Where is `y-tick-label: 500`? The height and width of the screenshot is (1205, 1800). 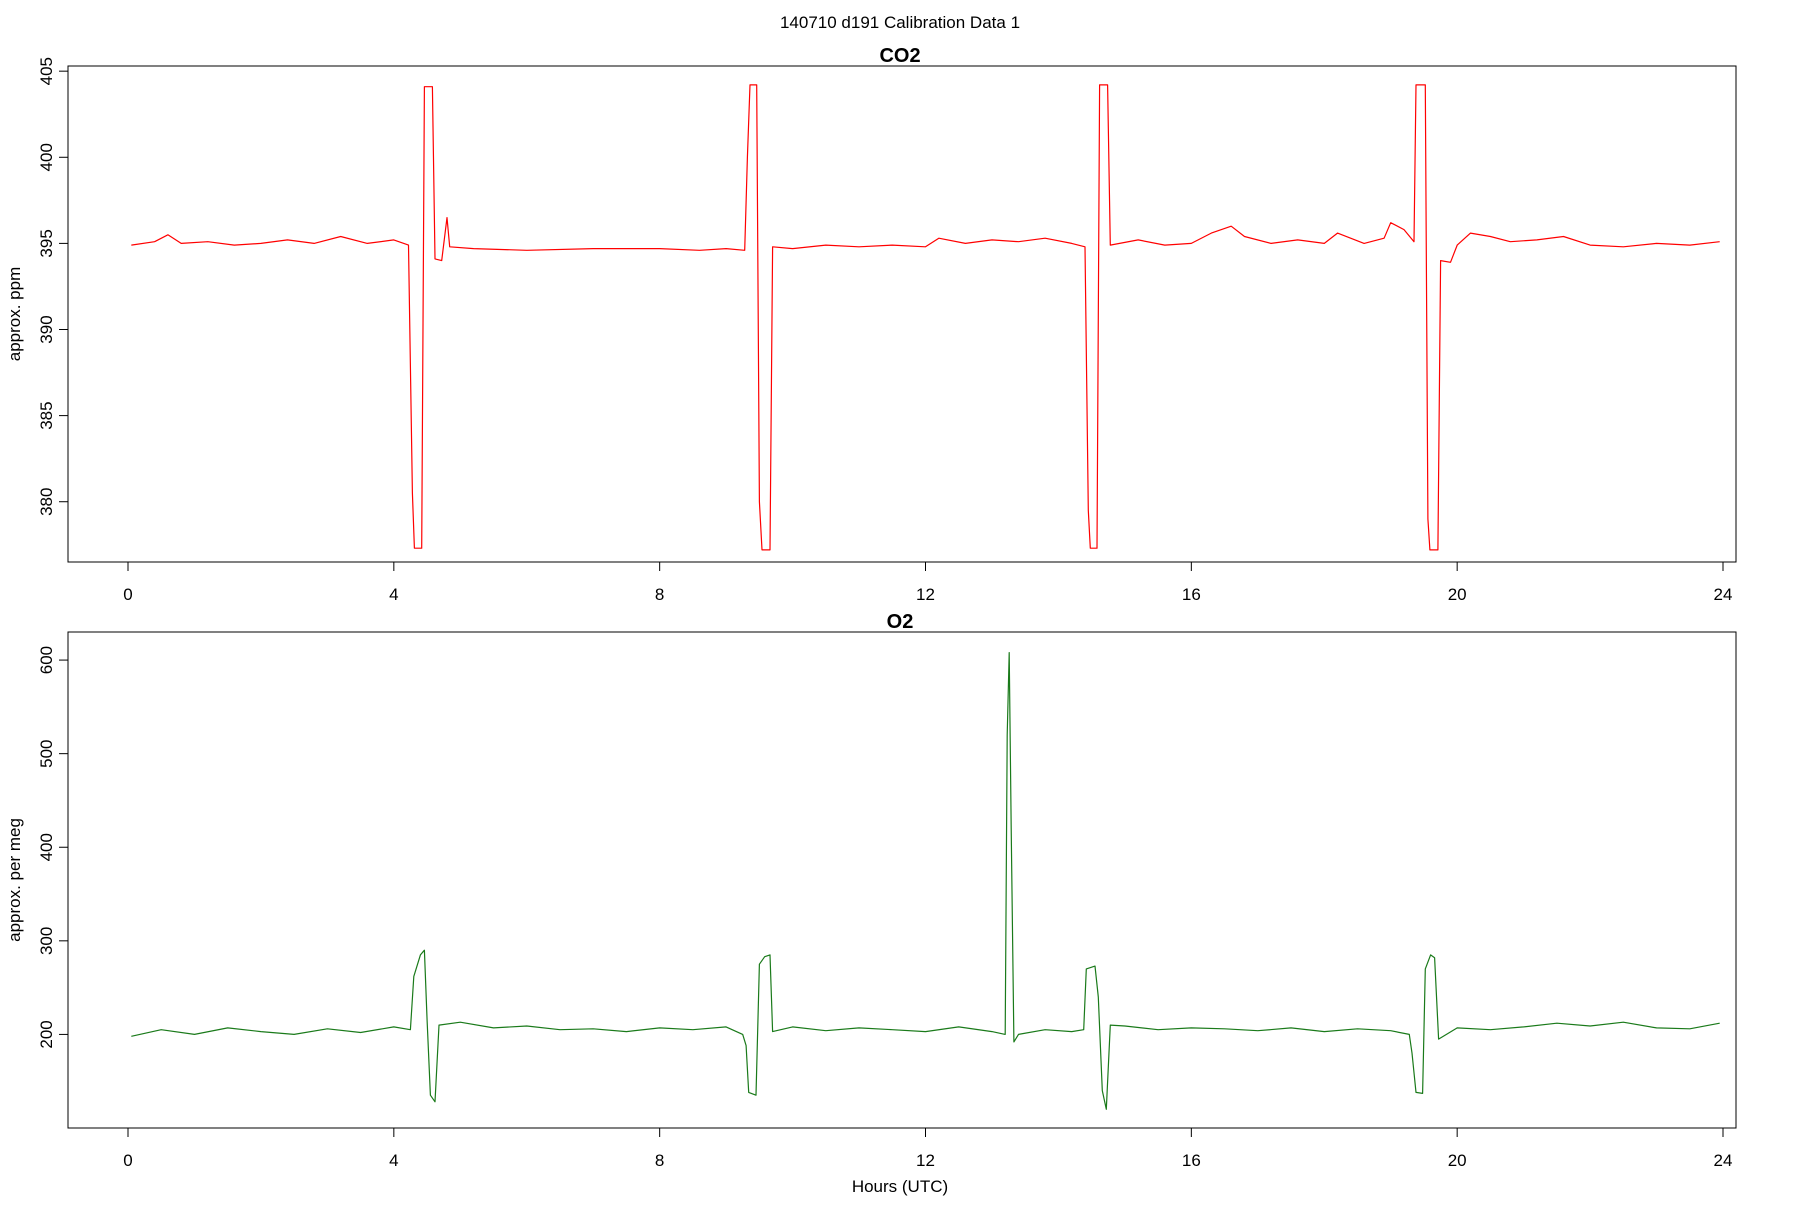
y-tick-label: 500 is located at coordinates (46, 753).